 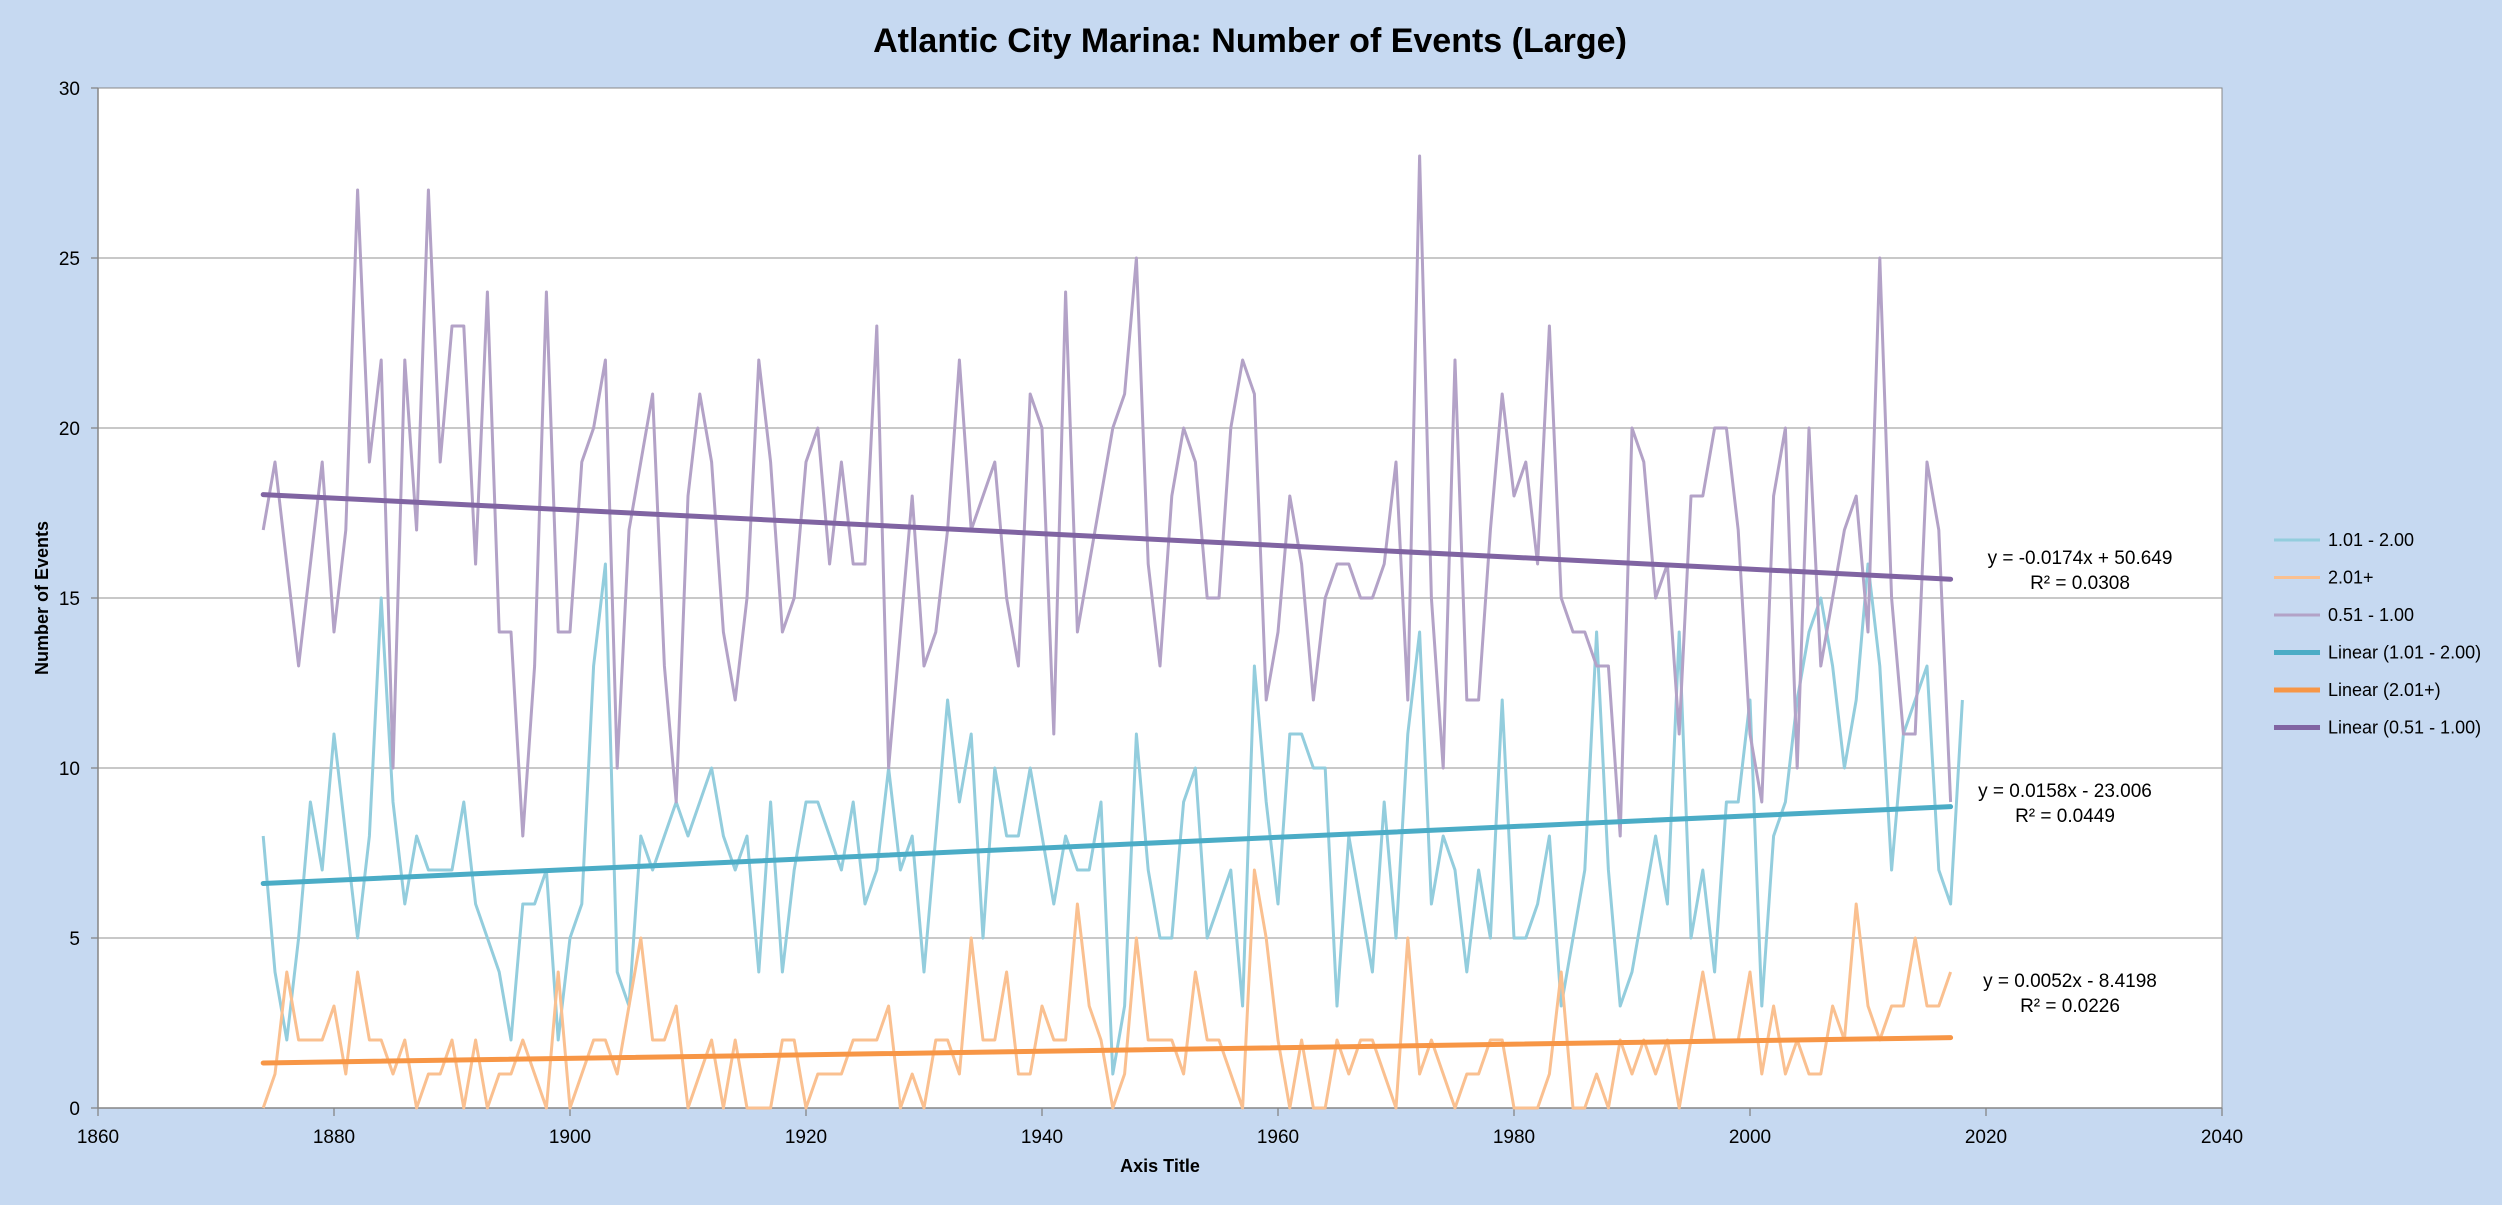 I want to click on legend-label: 0.51 - 1.00, so click(x=2371, y=615).